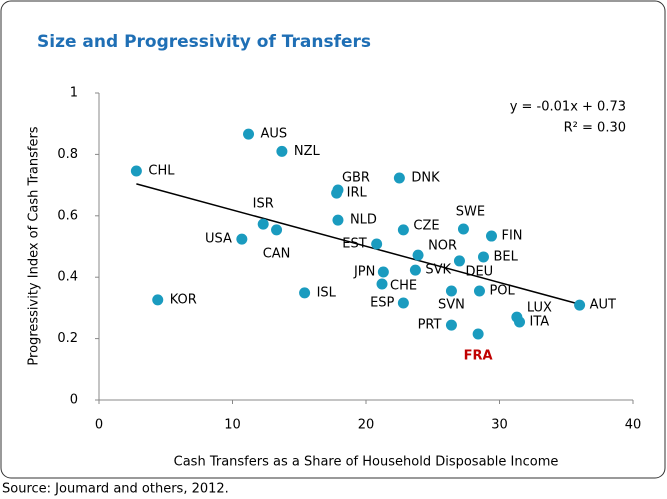 This screenshot has height=499, width=667. Describe the element at coordinates (438, 270) in the screenshot. I see `point-label: SVK` at that location.